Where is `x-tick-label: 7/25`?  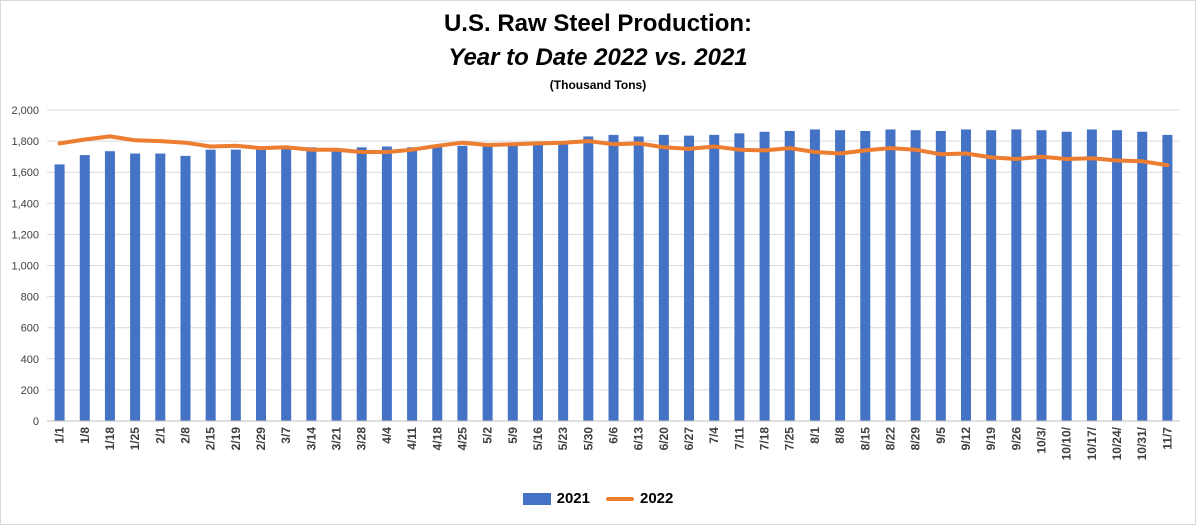 x-tick-label: 7/25 is located at coordinates (790, 439).